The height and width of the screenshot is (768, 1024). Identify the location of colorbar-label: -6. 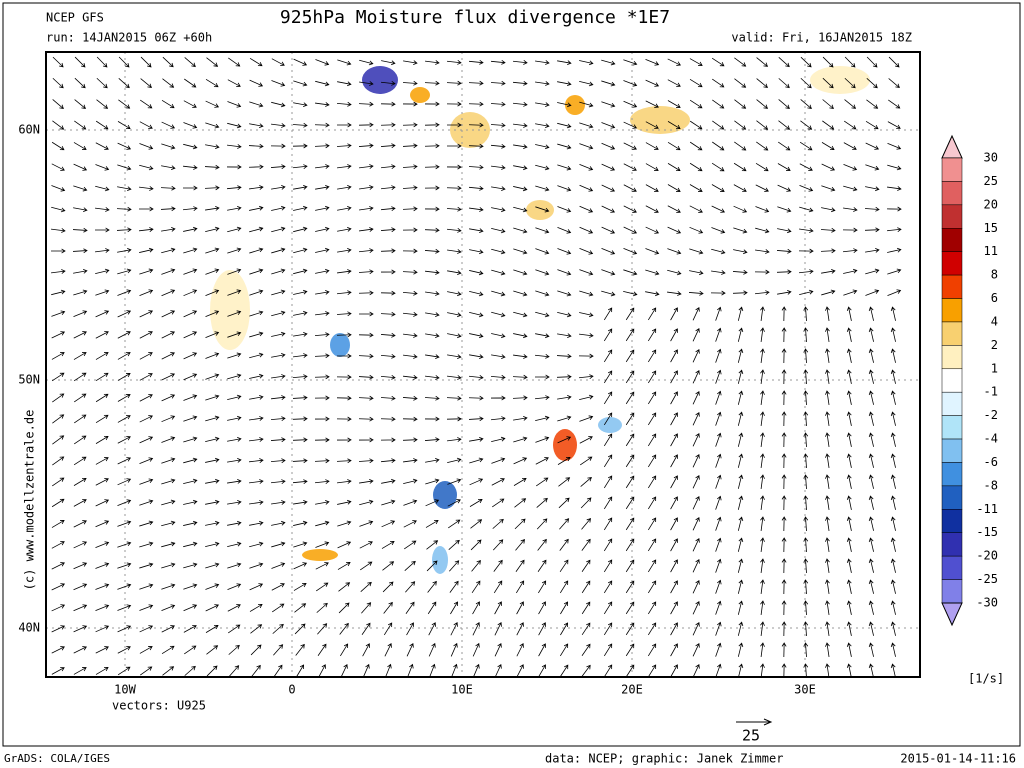
(991, 462).